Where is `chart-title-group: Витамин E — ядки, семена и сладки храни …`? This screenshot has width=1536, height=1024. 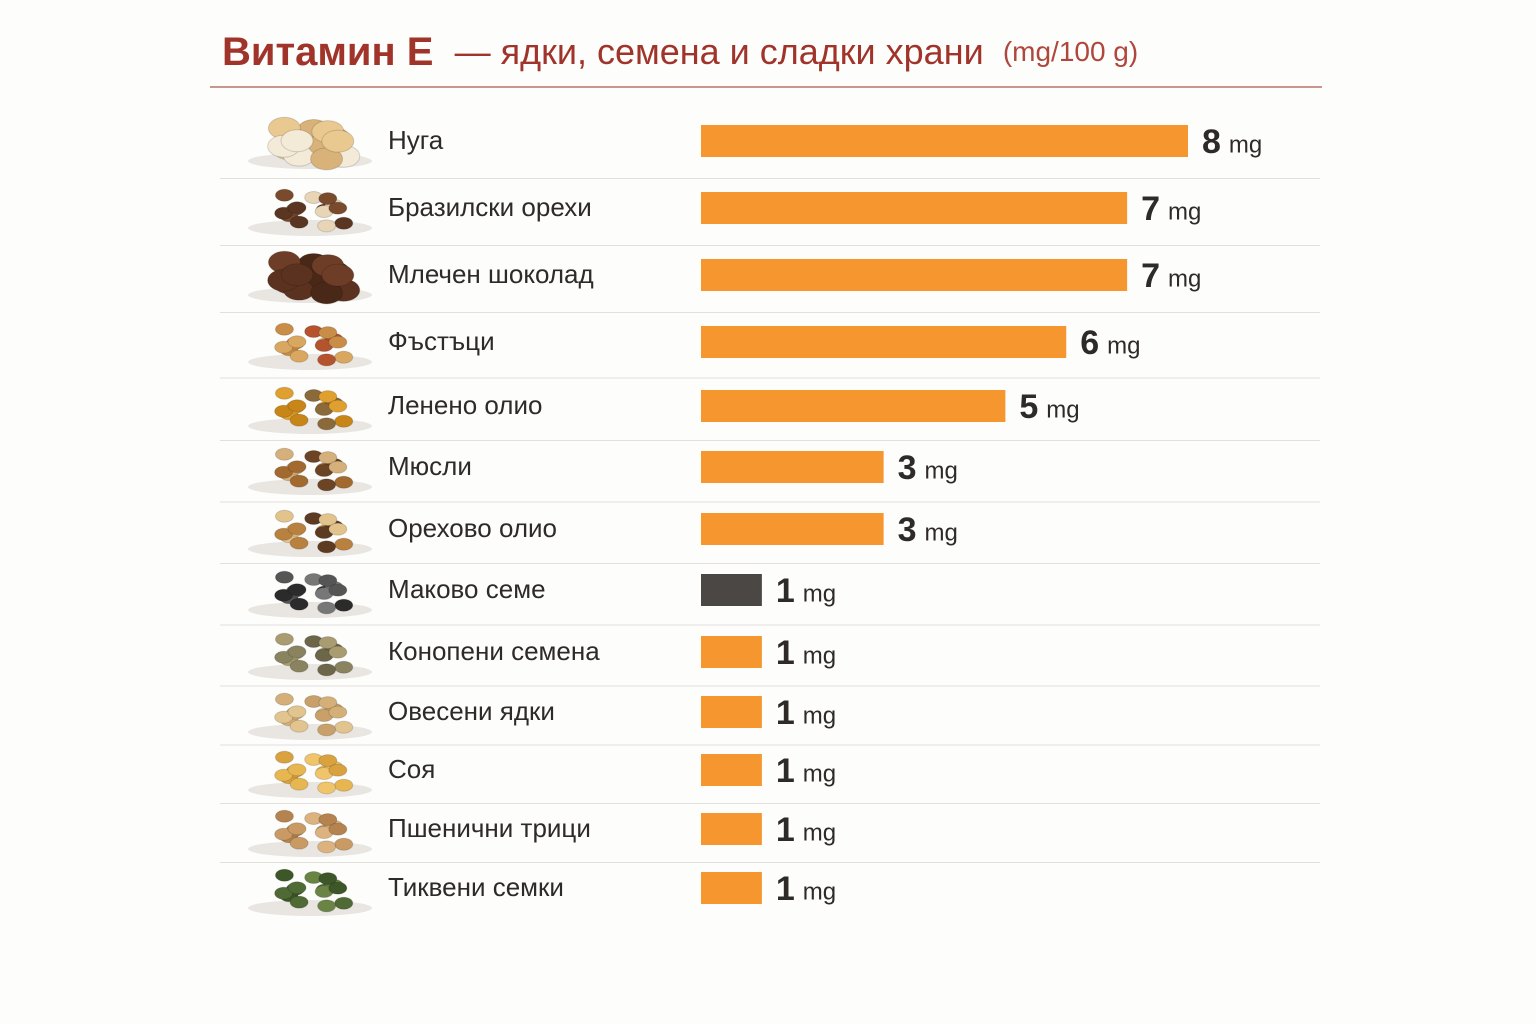 chart-title-group: Витамин E — ядки, семена и сладки храни … is located at coordinates (680, 52).